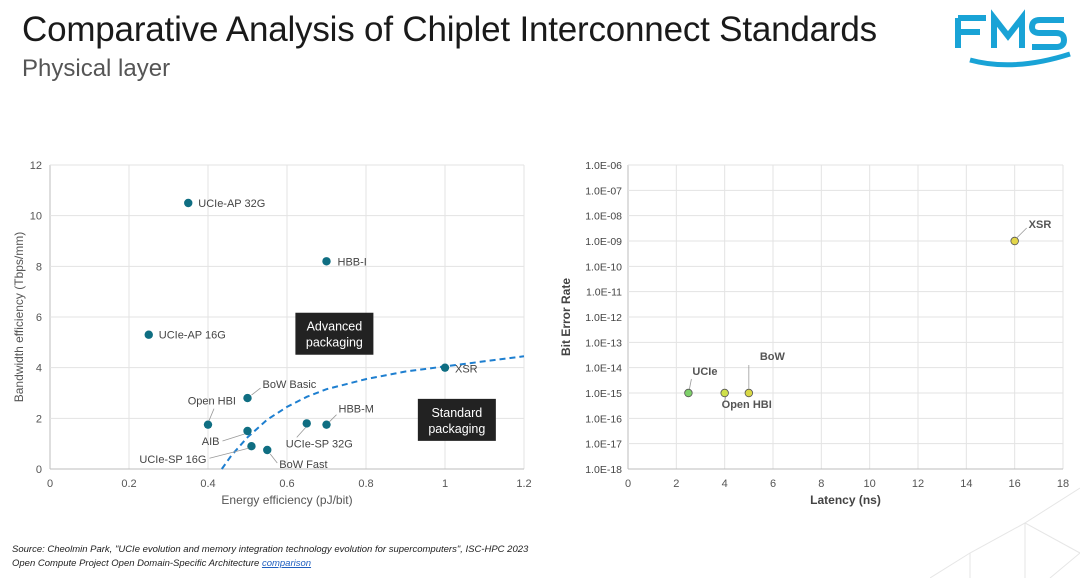 The height and width of the screenshot is (578, 1080). What do you see at coordinates (603, 217) in the screenshot?
I see `y-tick-label: 1.0E-08` at bounding box center [603, 217].